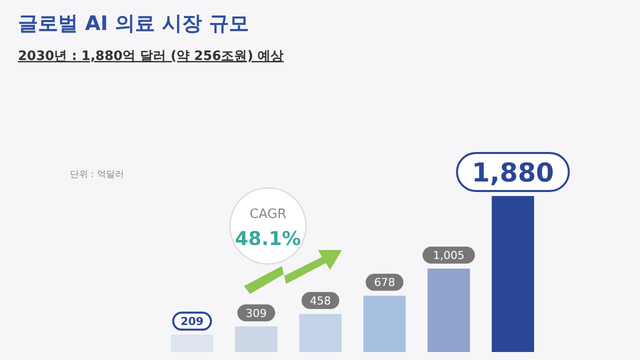  Describe the element at coordinates (385, 283) in the screenshot. I see `data-label: 678` at that location.